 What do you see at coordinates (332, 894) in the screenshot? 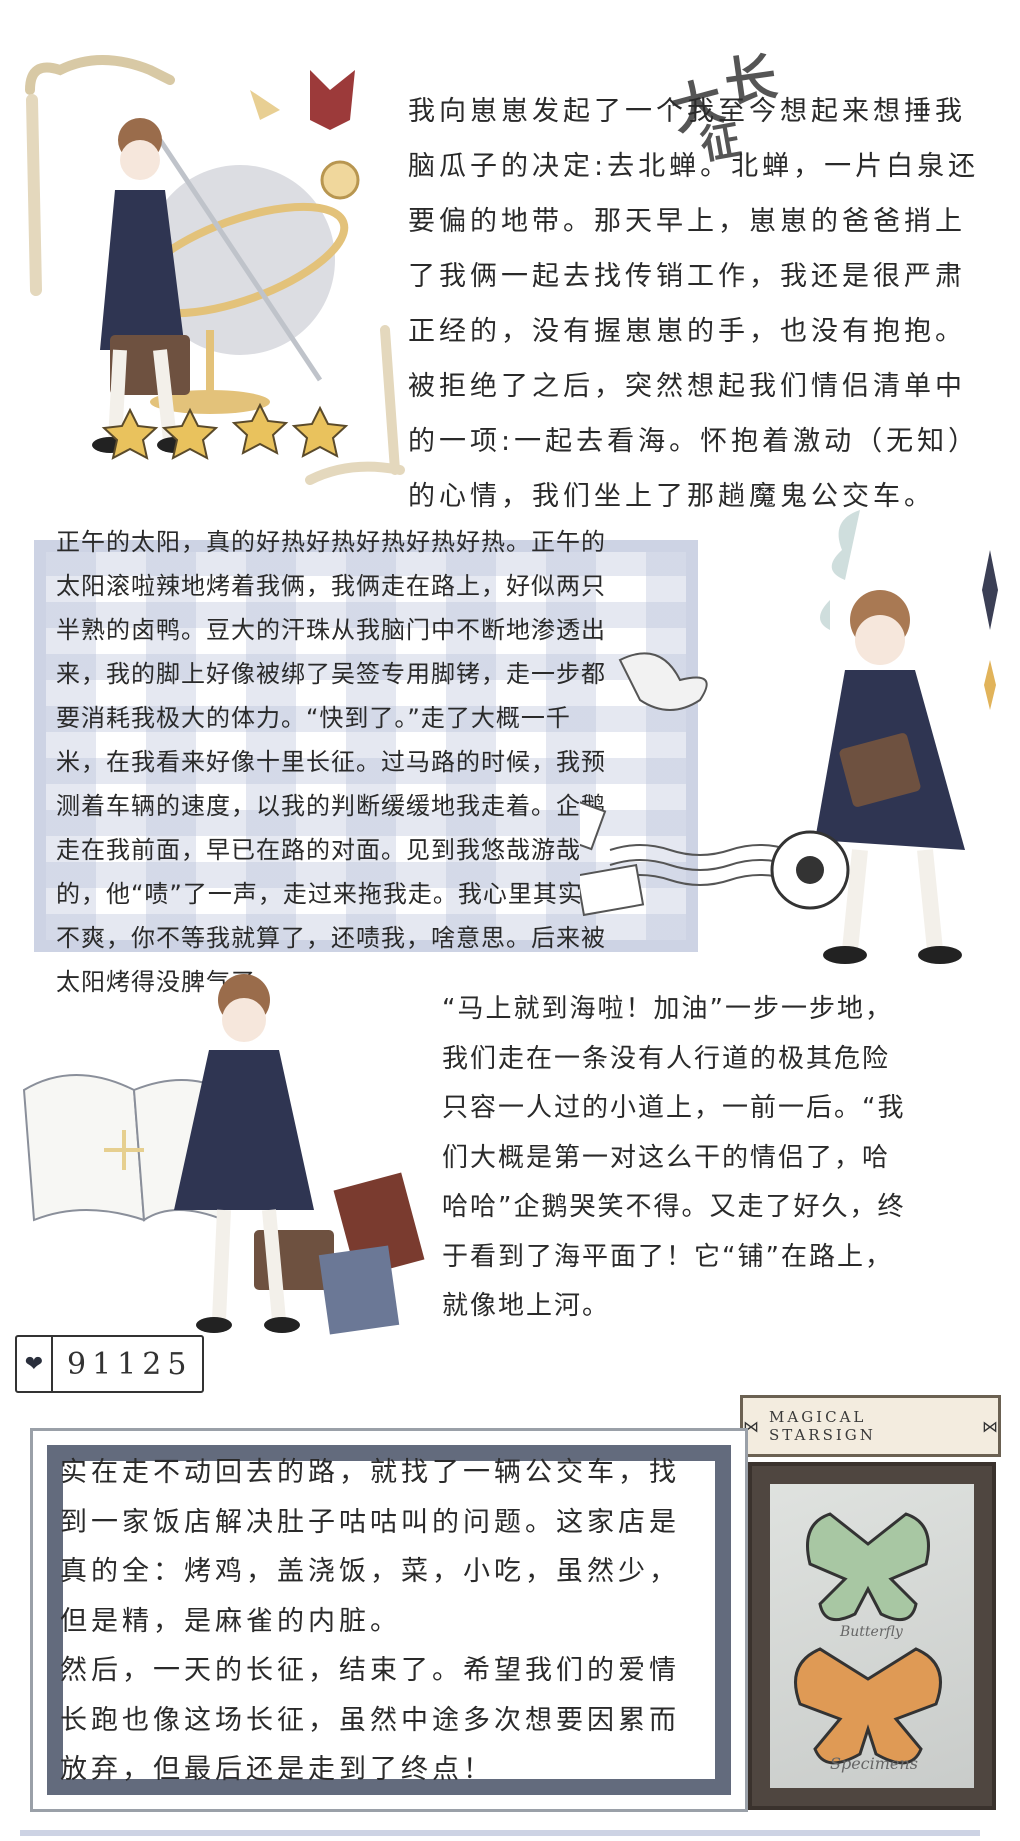
I see `text-line: 的，他“啧”了一声，走过来拖我走。我心里其实很` at bounding box center [332, 894].